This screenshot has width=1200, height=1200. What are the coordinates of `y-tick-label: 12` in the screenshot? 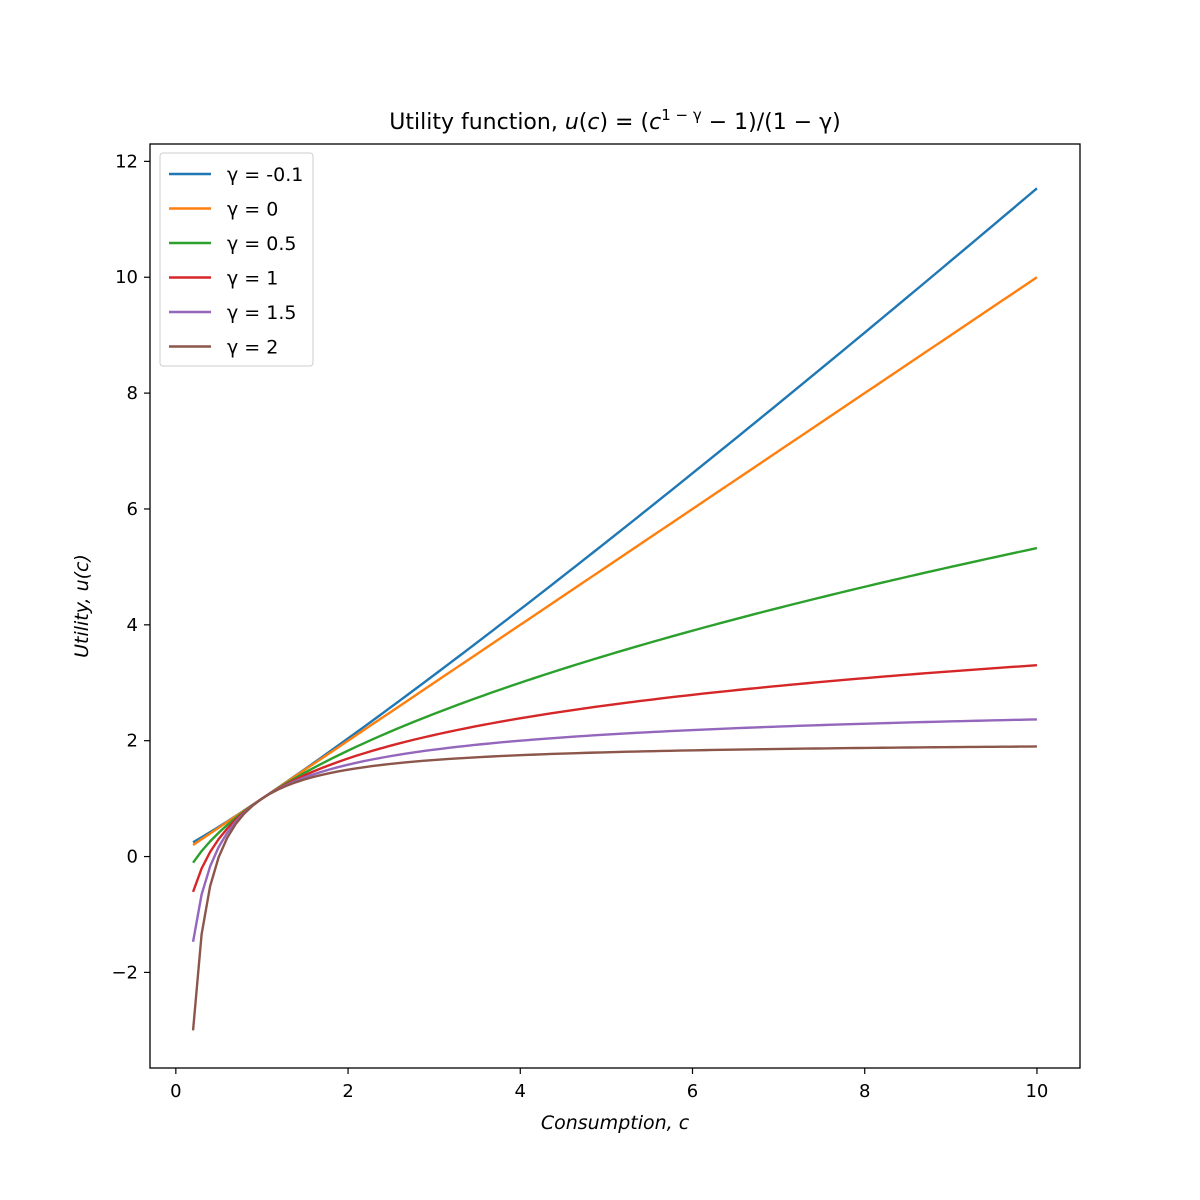 It's located at (126, 161).